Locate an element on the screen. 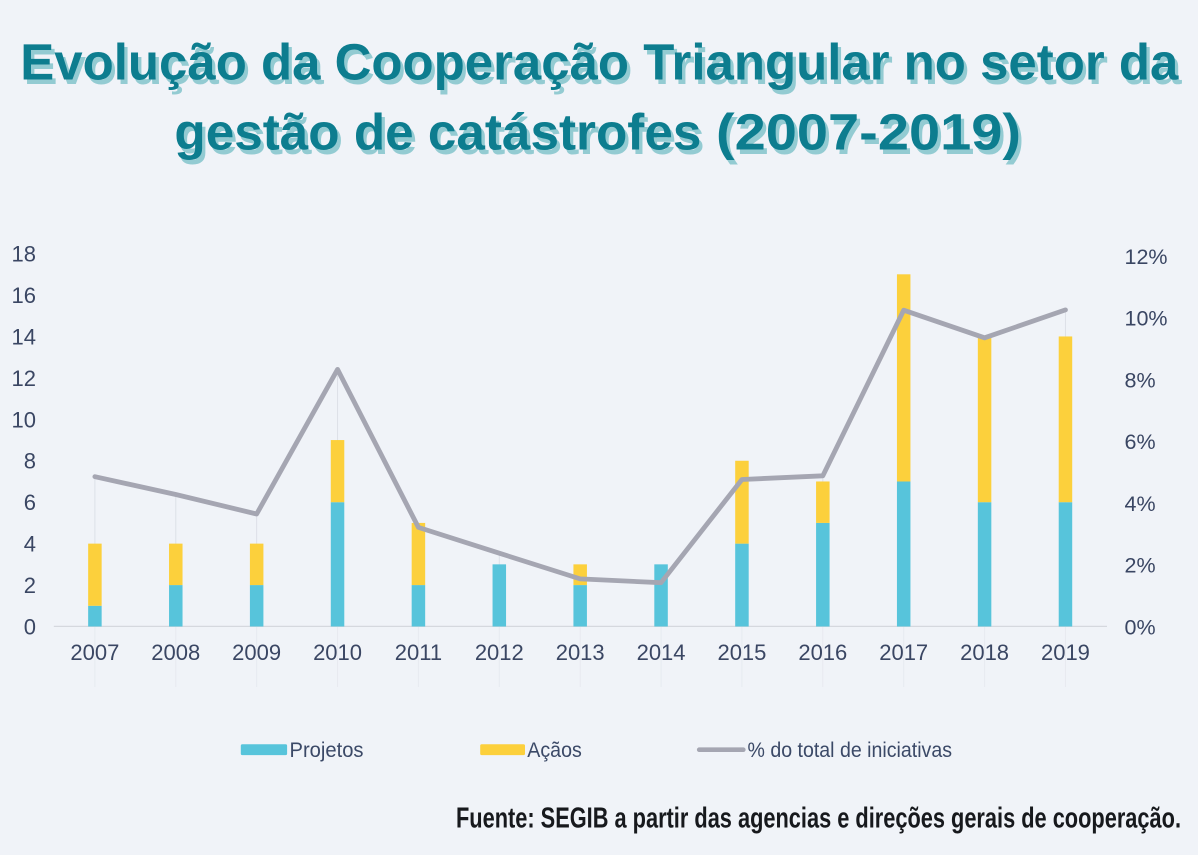 This screenshot has height=855, width=1198. svg-text: 8% is located at coordinates (1140, 380).